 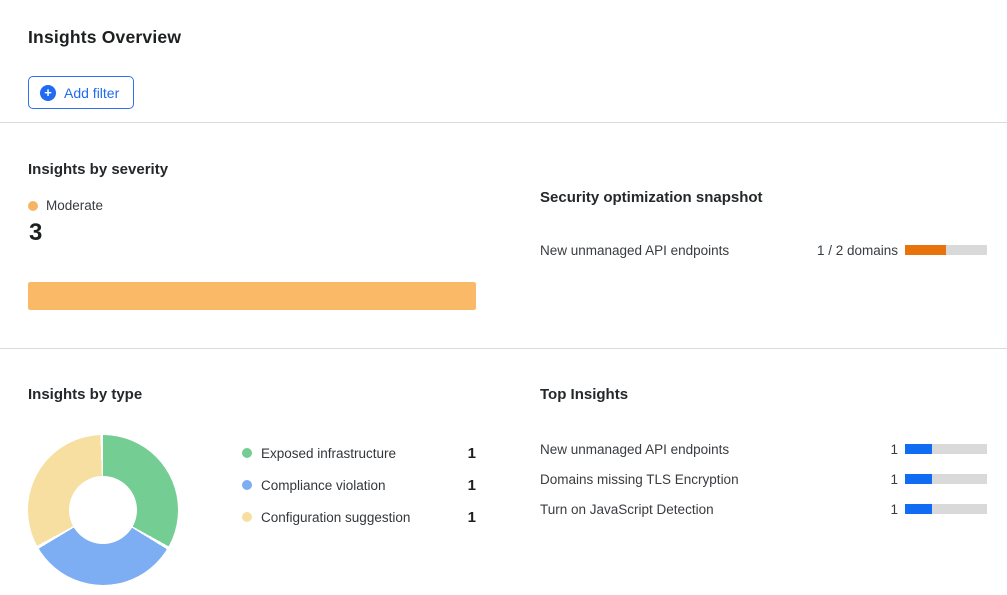 I want to click on insights-by-type-donut-chart, so click(x=103, y=510).